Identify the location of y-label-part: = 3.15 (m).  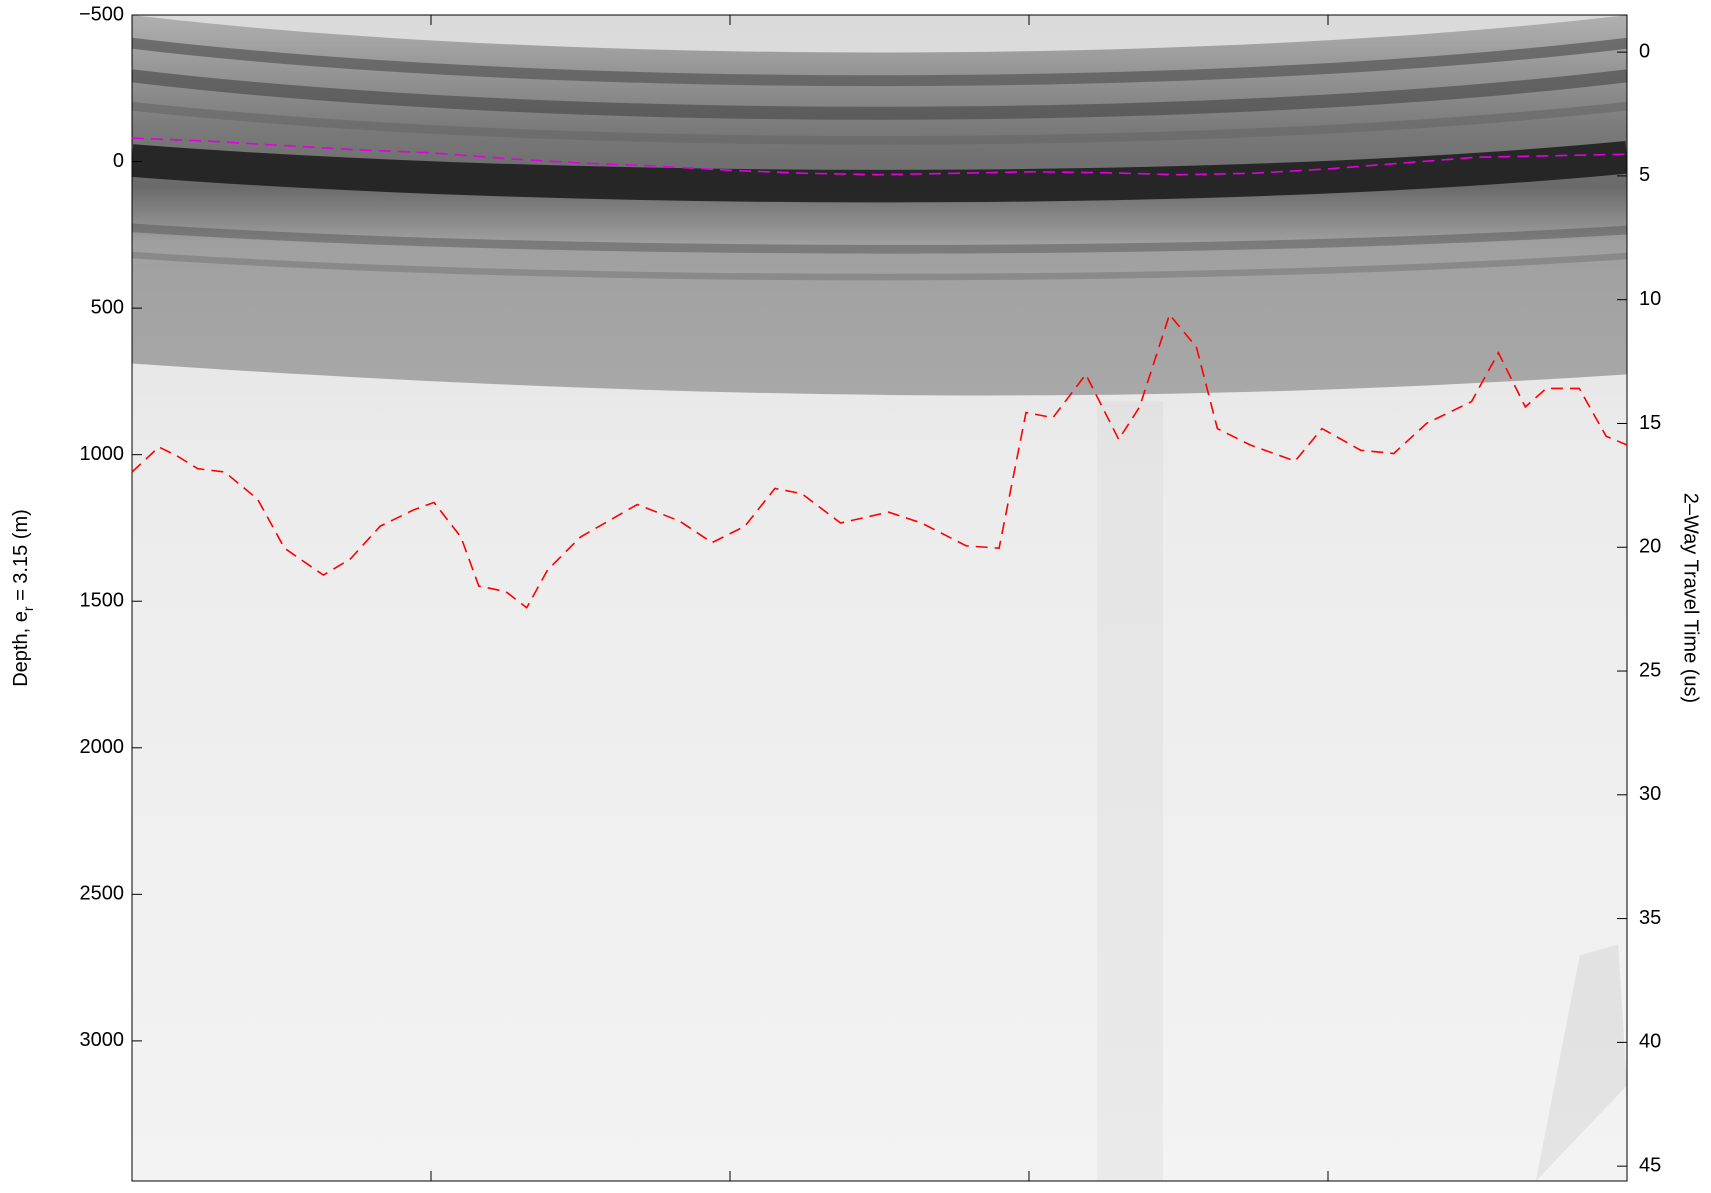
(21, 557).